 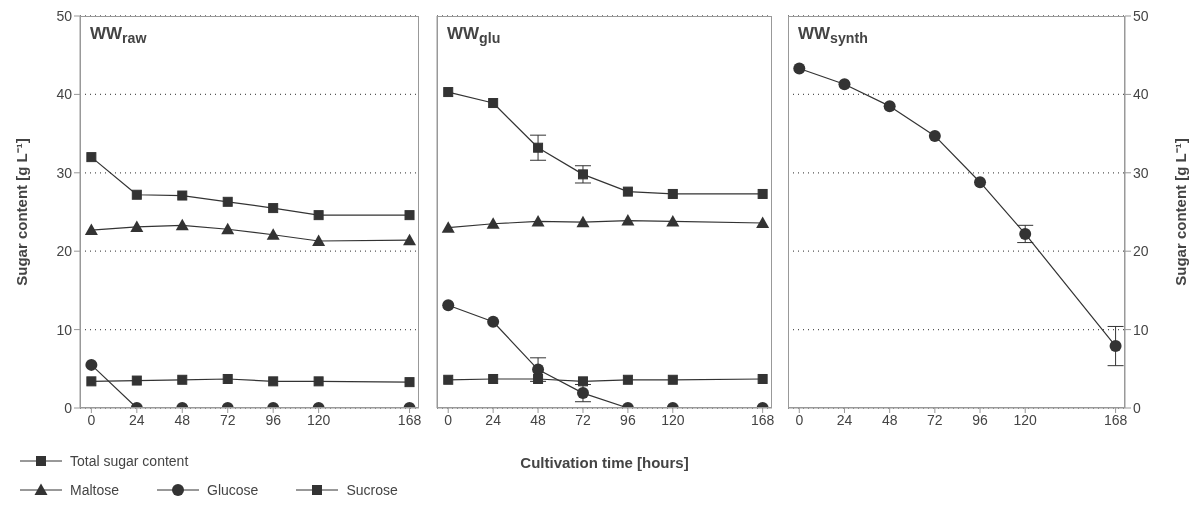 What do you see at coordinates (1137, 407) in the screenshot?
I see `y2-tick-label: 0` at bounding box center [1137, 407].